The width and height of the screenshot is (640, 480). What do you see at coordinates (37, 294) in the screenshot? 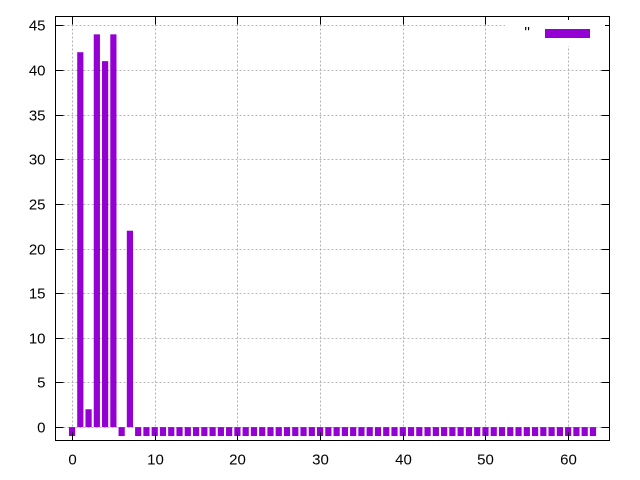
I see `y-tick-label: 15` at bounding box center [37, 294].